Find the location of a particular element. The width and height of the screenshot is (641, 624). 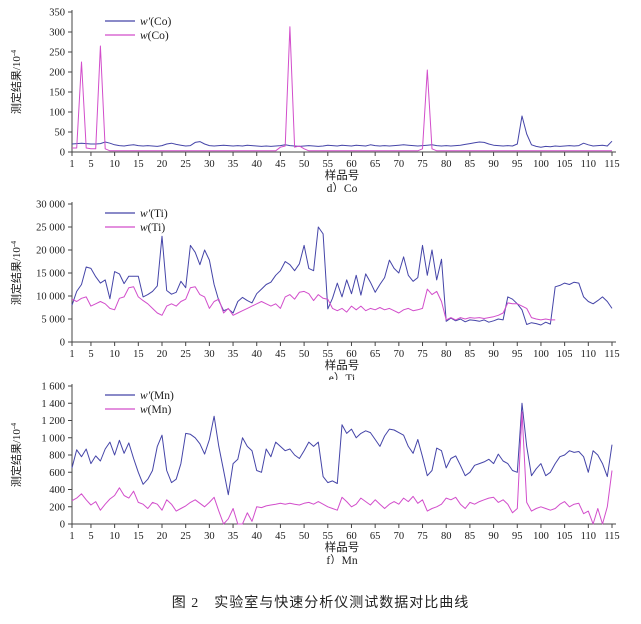

y-tick-label: 5 000 is located at coordinates (53, 320).